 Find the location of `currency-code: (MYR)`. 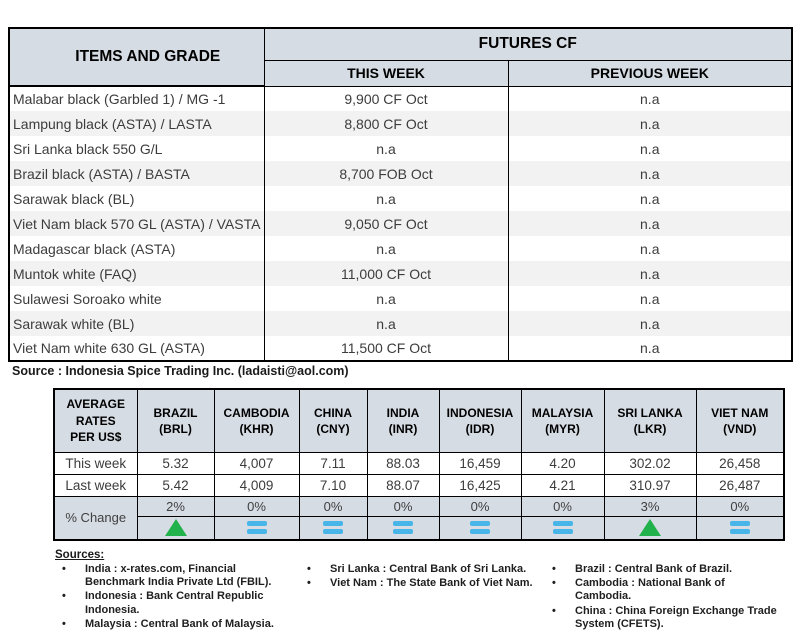

currency-code: (MYR) is located at coordinates (562, 428).